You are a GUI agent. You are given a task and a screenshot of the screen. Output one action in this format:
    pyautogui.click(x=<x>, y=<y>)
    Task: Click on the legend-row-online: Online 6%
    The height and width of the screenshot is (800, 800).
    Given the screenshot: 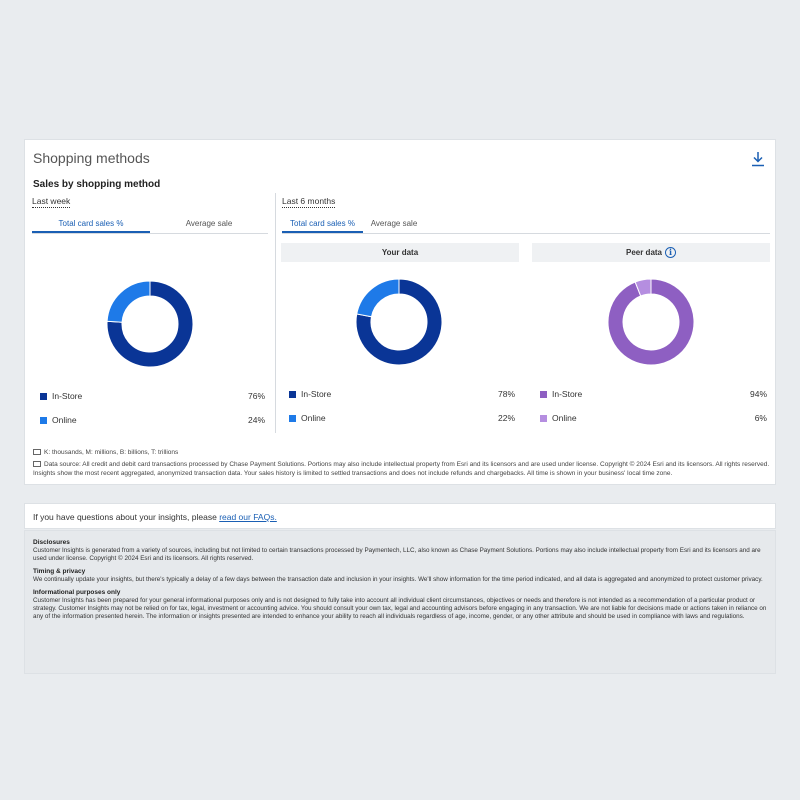 What is the action you would take?
    pyautogui.click(x=653, y=419)
    